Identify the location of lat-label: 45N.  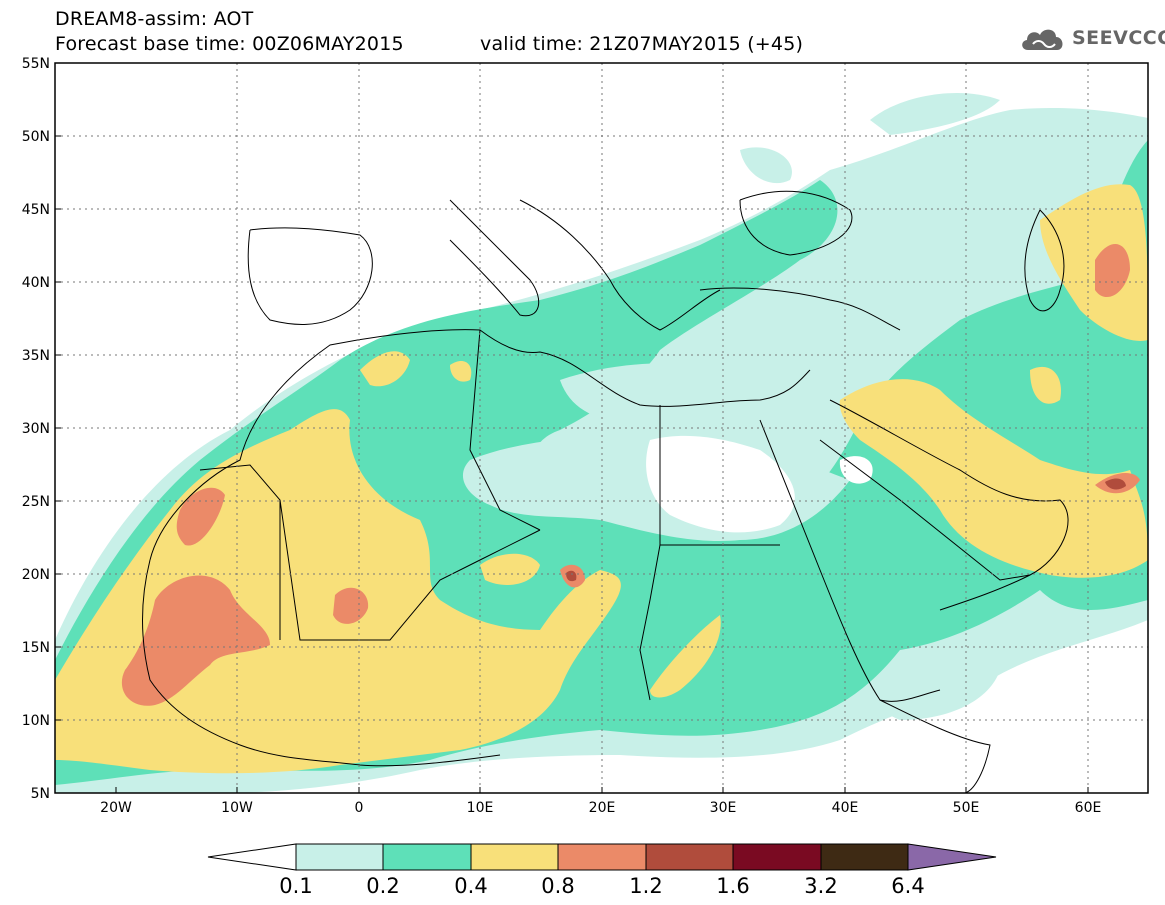
(36, 210).